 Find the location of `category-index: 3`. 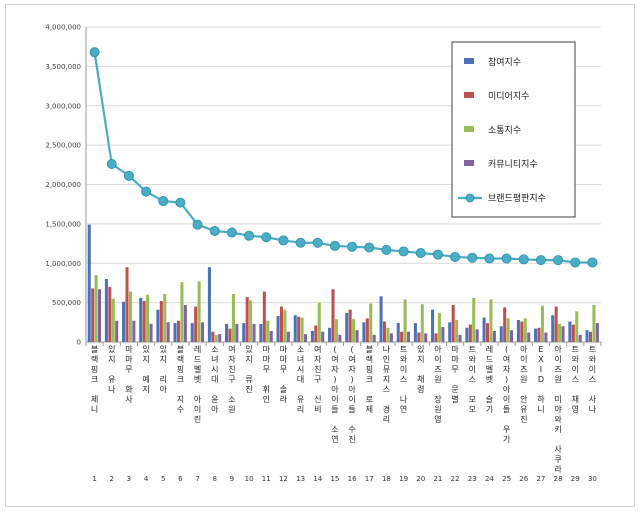

category-index: 3 is located at coordinates (129, 479).